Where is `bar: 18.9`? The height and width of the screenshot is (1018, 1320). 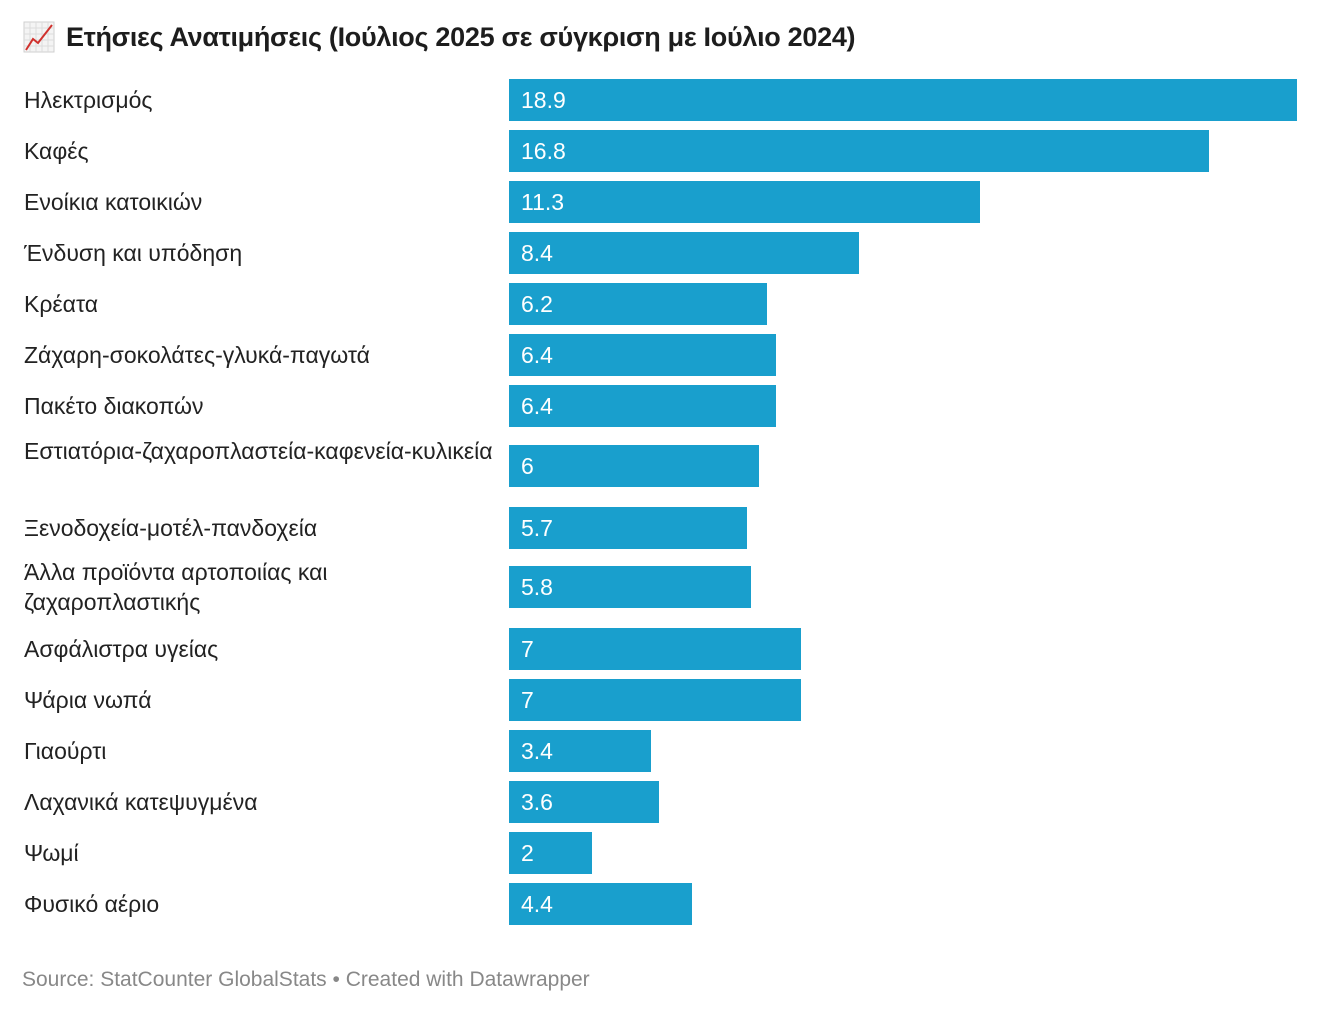 bar: 18.9 is located at coordinates (903, 100).